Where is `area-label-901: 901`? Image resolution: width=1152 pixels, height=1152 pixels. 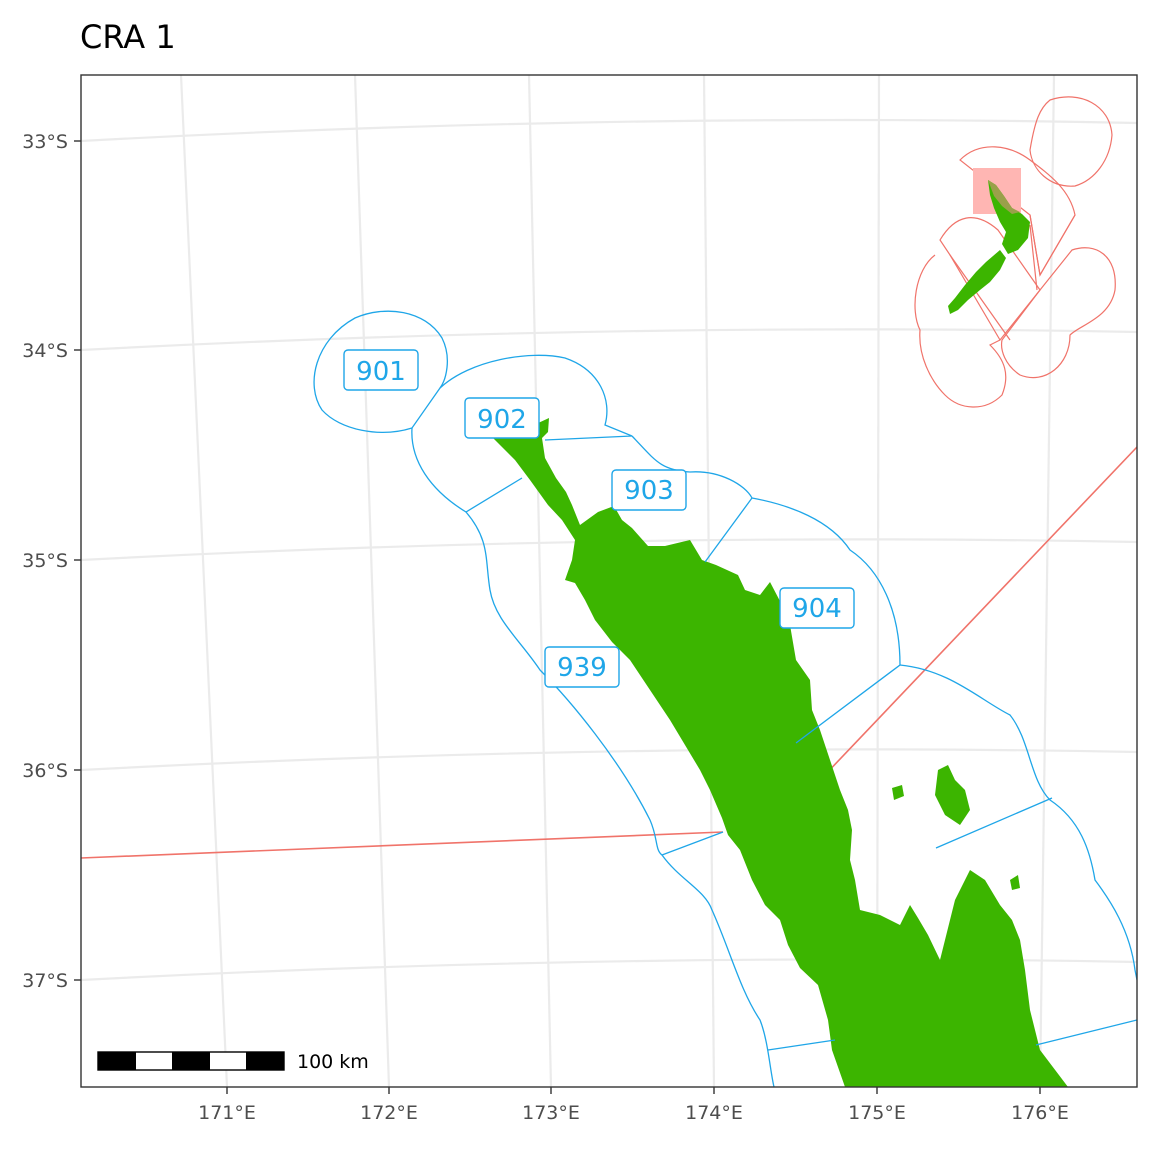
area-label-901: 901 is located at coordinates (381, 370).